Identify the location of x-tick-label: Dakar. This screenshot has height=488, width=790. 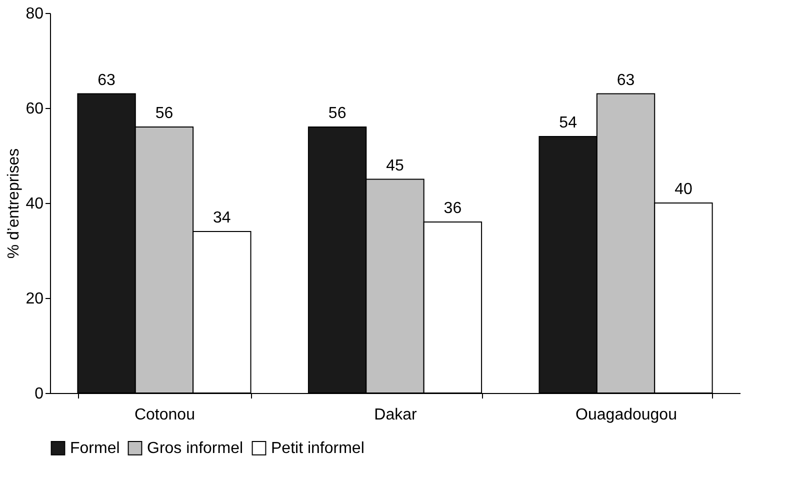
(396, 415).